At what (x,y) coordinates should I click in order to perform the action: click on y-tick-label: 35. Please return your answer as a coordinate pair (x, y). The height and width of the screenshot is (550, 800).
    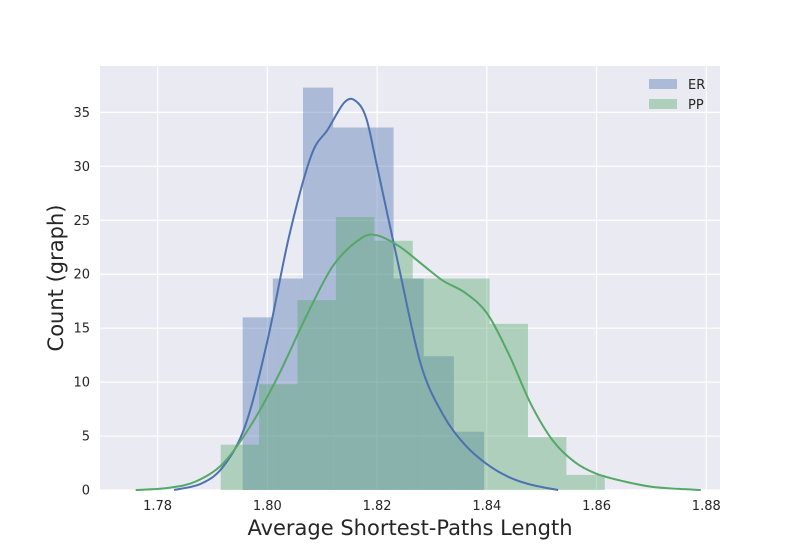
    Looking at the image, I should click on (81, 113).